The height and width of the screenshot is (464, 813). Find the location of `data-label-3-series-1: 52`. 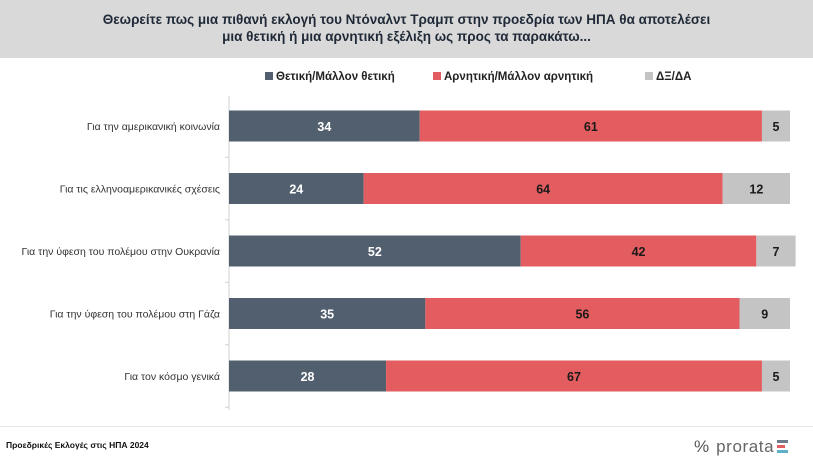

data-label-3-series-1: 52 is located at coordinates (375, 252).